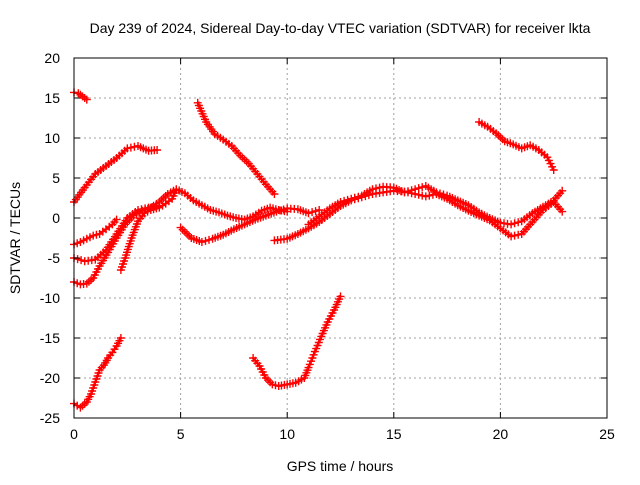 Image resolution: width=640 pixels, height=485 pixels. I want to click on y-tick-label: -20, so click(50, 378).